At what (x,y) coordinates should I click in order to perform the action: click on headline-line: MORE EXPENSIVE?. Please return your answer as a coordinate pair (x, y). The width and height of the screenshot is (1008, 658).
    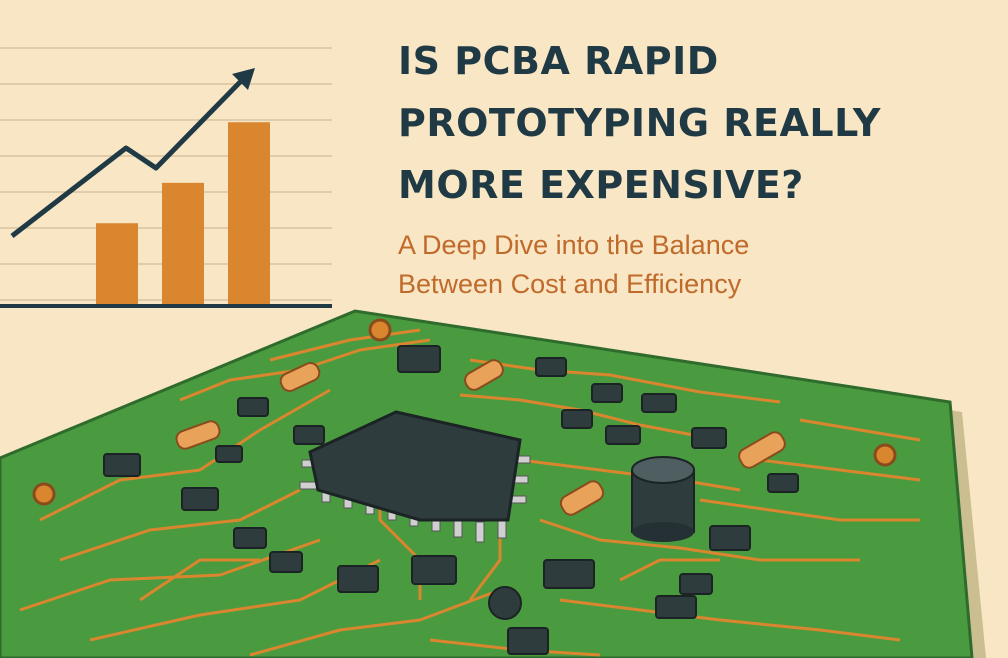
    Looking at the image, I should click on (601, 185).